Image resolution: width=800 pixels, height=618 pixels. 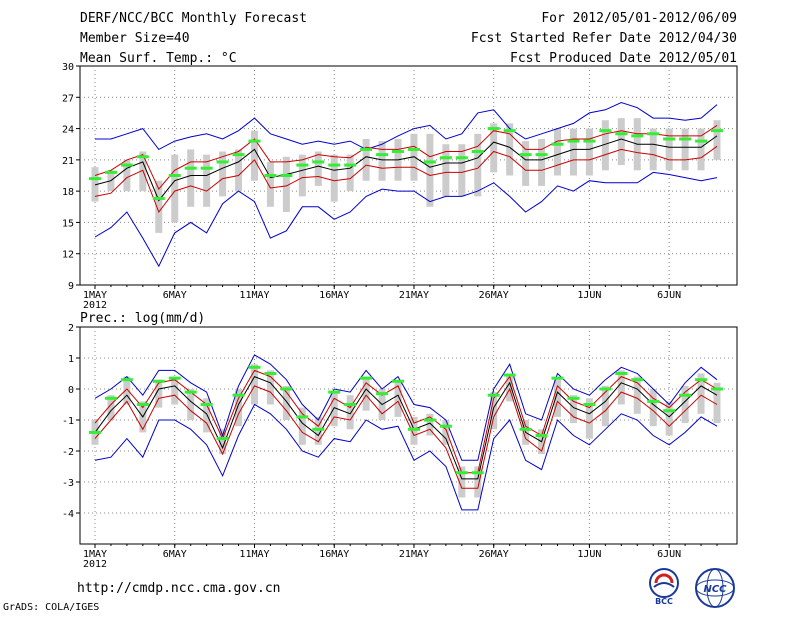 I want to click on panel1-xtick-label: 6JUN, so click(x=669, y=295).